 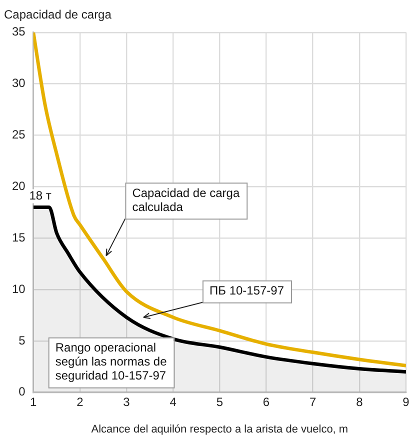 I want to click on annotation: Capacidad de carga calculada, so click(x=186, y=200).